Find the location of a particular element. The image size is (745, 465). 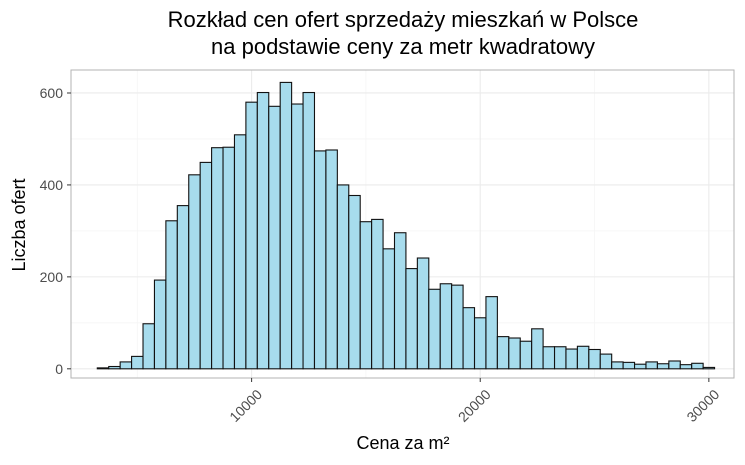

y-tick-label: 400 is located at coordinates (52, 185).